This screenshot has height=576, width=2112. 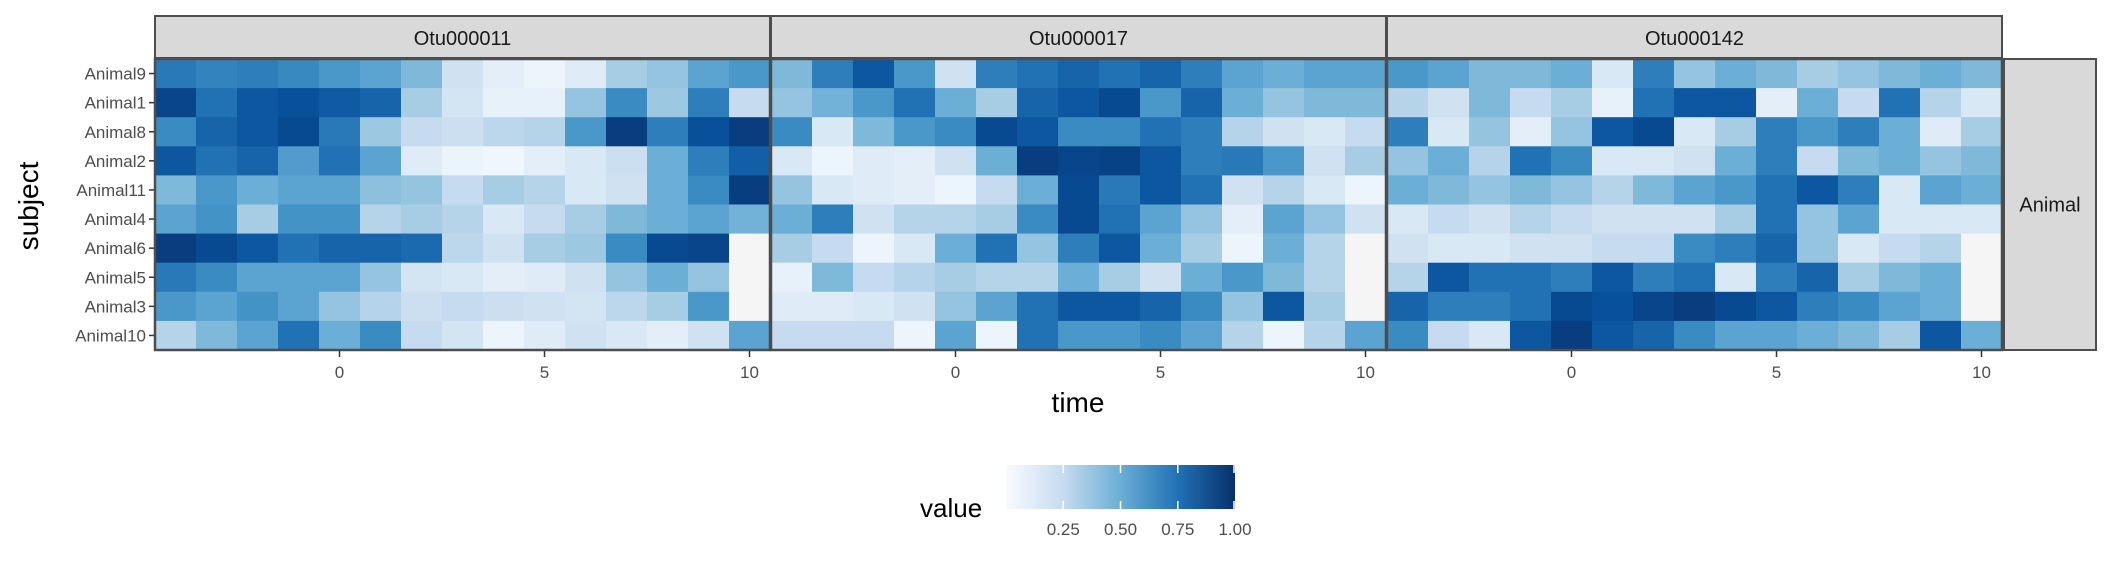 I want to click on x-axis-title: time, so click(x=1078, y=402).